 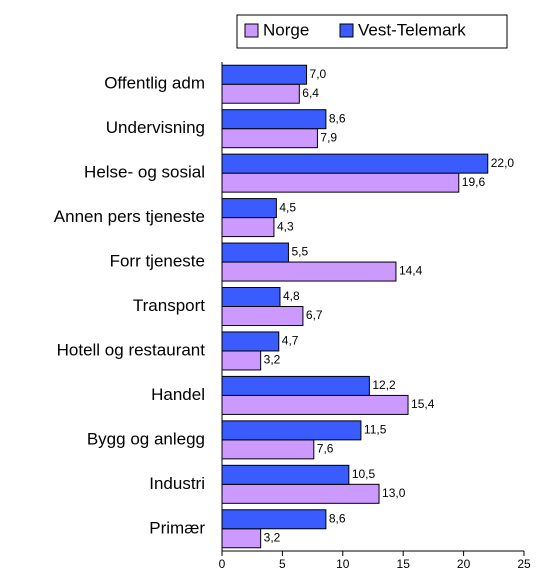 What do you see at coordinates (318, 74) in the screenshot?
I see `value-label: 7,0` at bounding box center [318, 74].